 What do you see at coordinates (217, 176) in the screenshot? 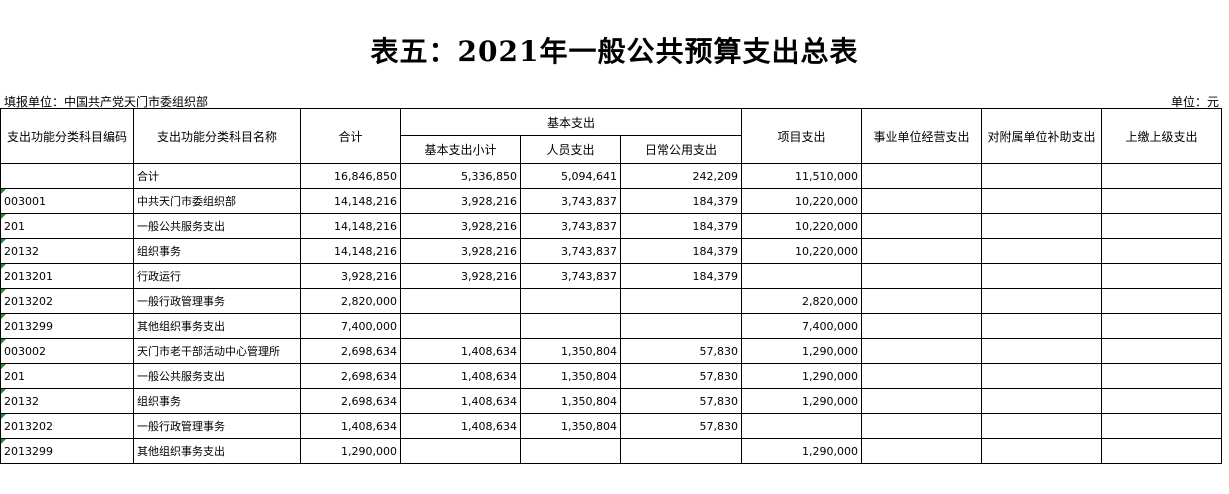
I see `cell-name: 合计` at bounding box center [217, 176].